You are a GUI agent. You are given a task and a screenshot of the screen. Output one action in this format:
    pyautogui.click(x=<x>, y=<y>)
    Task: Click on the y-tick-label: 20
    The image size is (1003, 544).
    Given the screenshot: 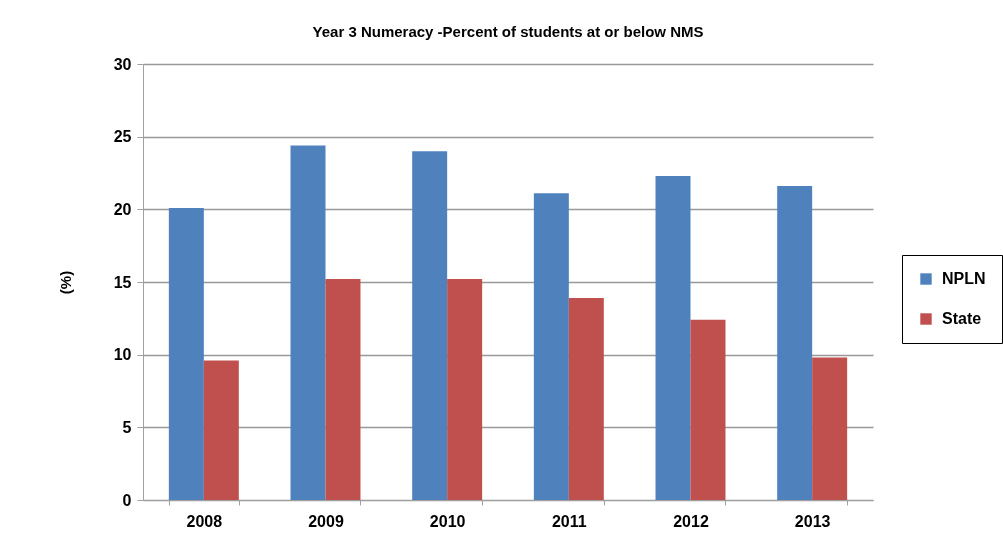 What is the action you would take?
    pyautogui.click(x=122, y=209)
    